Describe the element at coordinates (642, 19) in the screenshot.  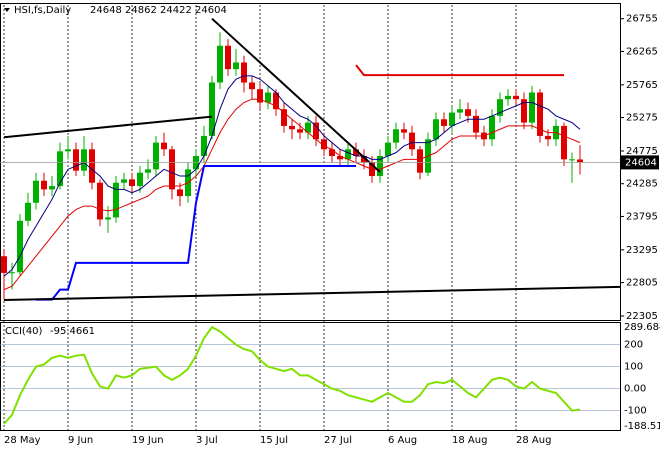
I see `y-tick-label: 26755` at that location.